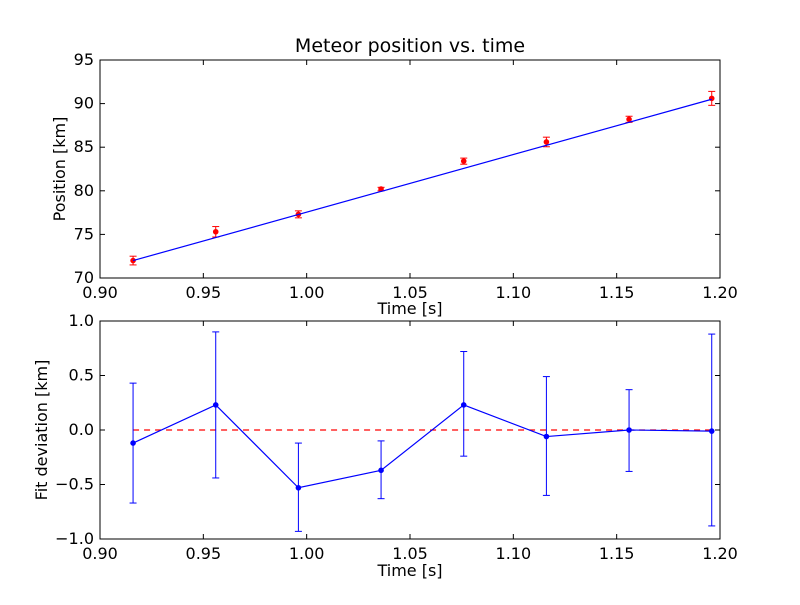  Describe the element at coordinates (720, 553) in the screenshot. I see `bottom-plot-x-tick-label: 1.20` at that location.